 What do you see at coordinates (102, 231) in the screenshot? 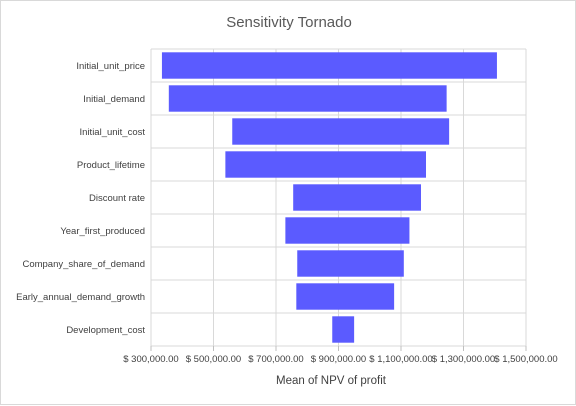
I see `category-label: Year_first_produced` at bounding box center [102, 231].